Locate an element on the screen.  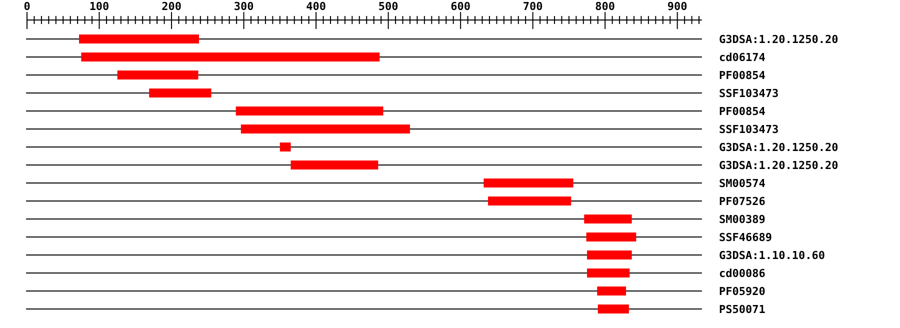
y-tick-label: SM00389 is located at coordinates (742, 219).